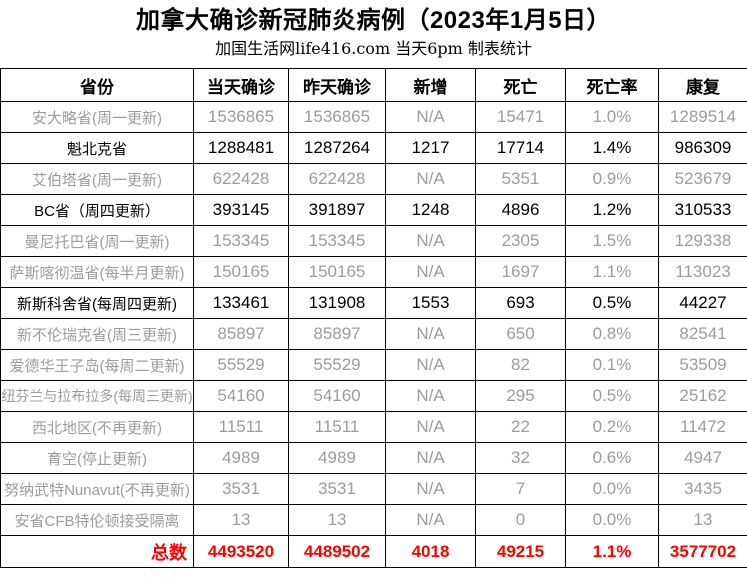 Image resolution: width=747 pixels, height=577 pixels. Describe the element at coordinates (612, 520) in the screenshot. I see `cell-death_rate: 0.0%` at that location.